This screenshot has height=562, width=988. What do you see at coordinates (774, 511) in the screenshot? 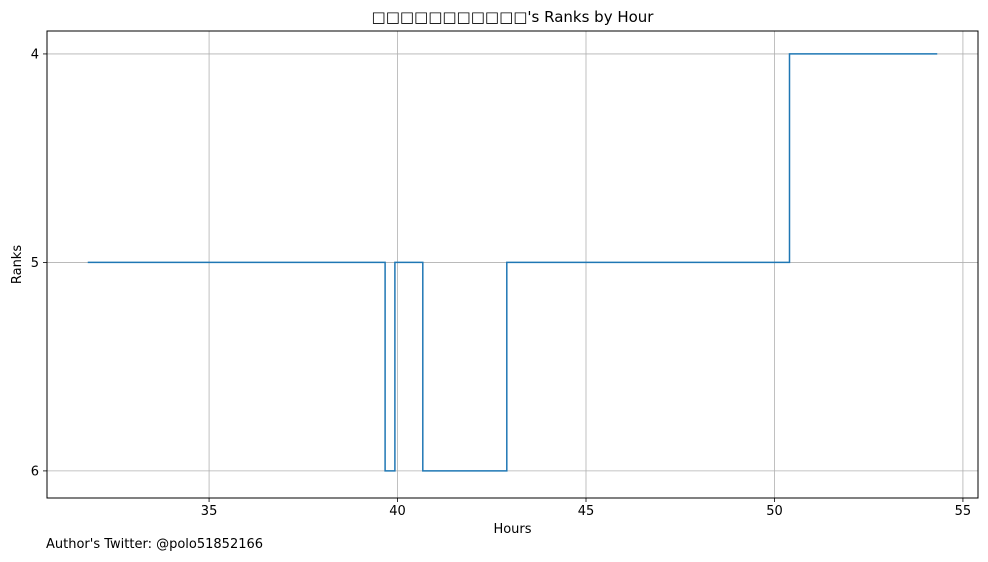
I see `x-tick-label: 50` at bounding box center [774, 511].